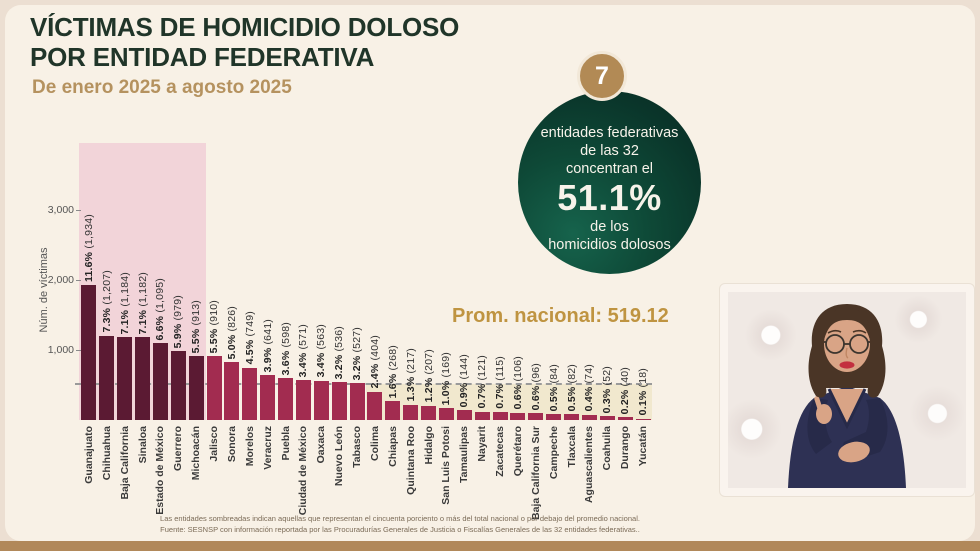 The image size is (980, 551). What do you see at coordinates (609, 151) in the screenshot?
I see `highlight-line-2: de las 32` at bounding box center [609, 151].